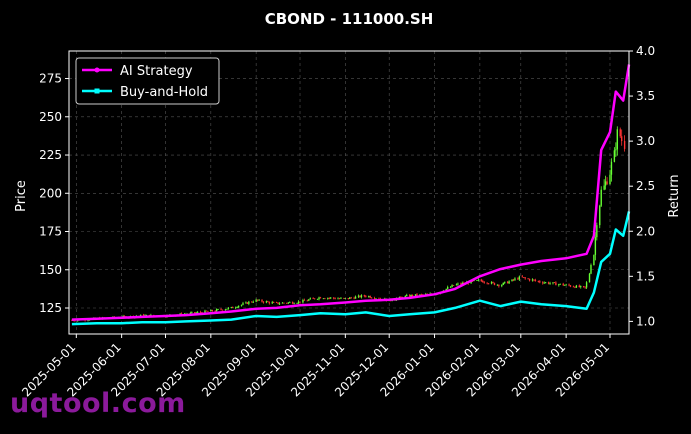 This screenshot has height=434, width=691. What do you see at coordinates (50, 155) in the screenshot?
I see `y-tick-label: 225` at bounding box center [50, 155].